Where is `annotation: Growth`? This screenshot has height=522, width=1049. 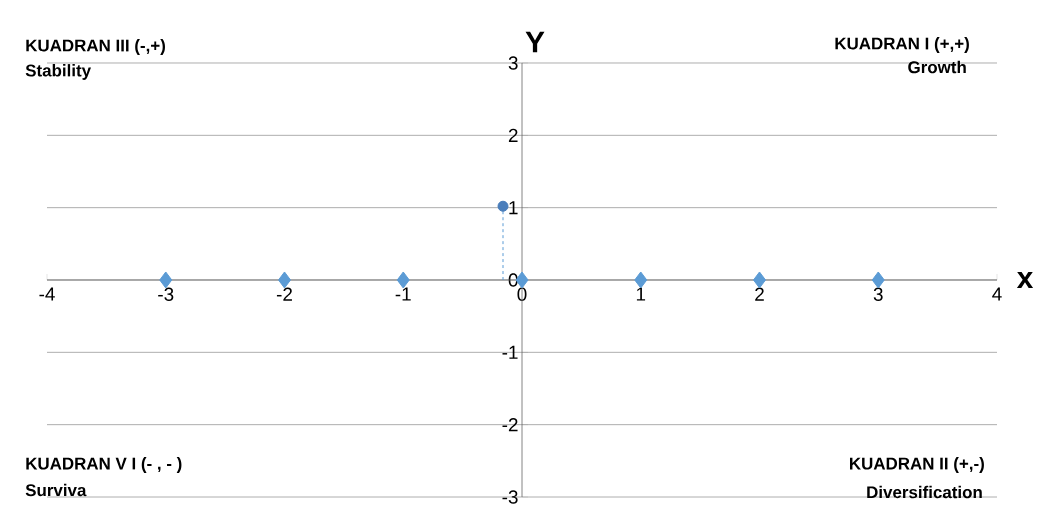 annotation: Growth is located at coordinates (937, 67).